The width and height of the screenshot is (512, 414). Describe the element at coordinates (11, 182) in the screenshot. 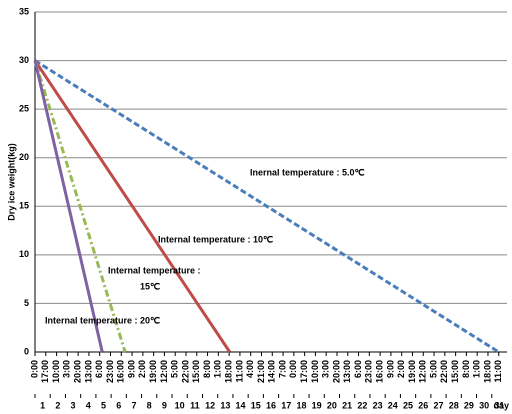

I see `y-axis-label: Dry ice weight(kg)` at that location.